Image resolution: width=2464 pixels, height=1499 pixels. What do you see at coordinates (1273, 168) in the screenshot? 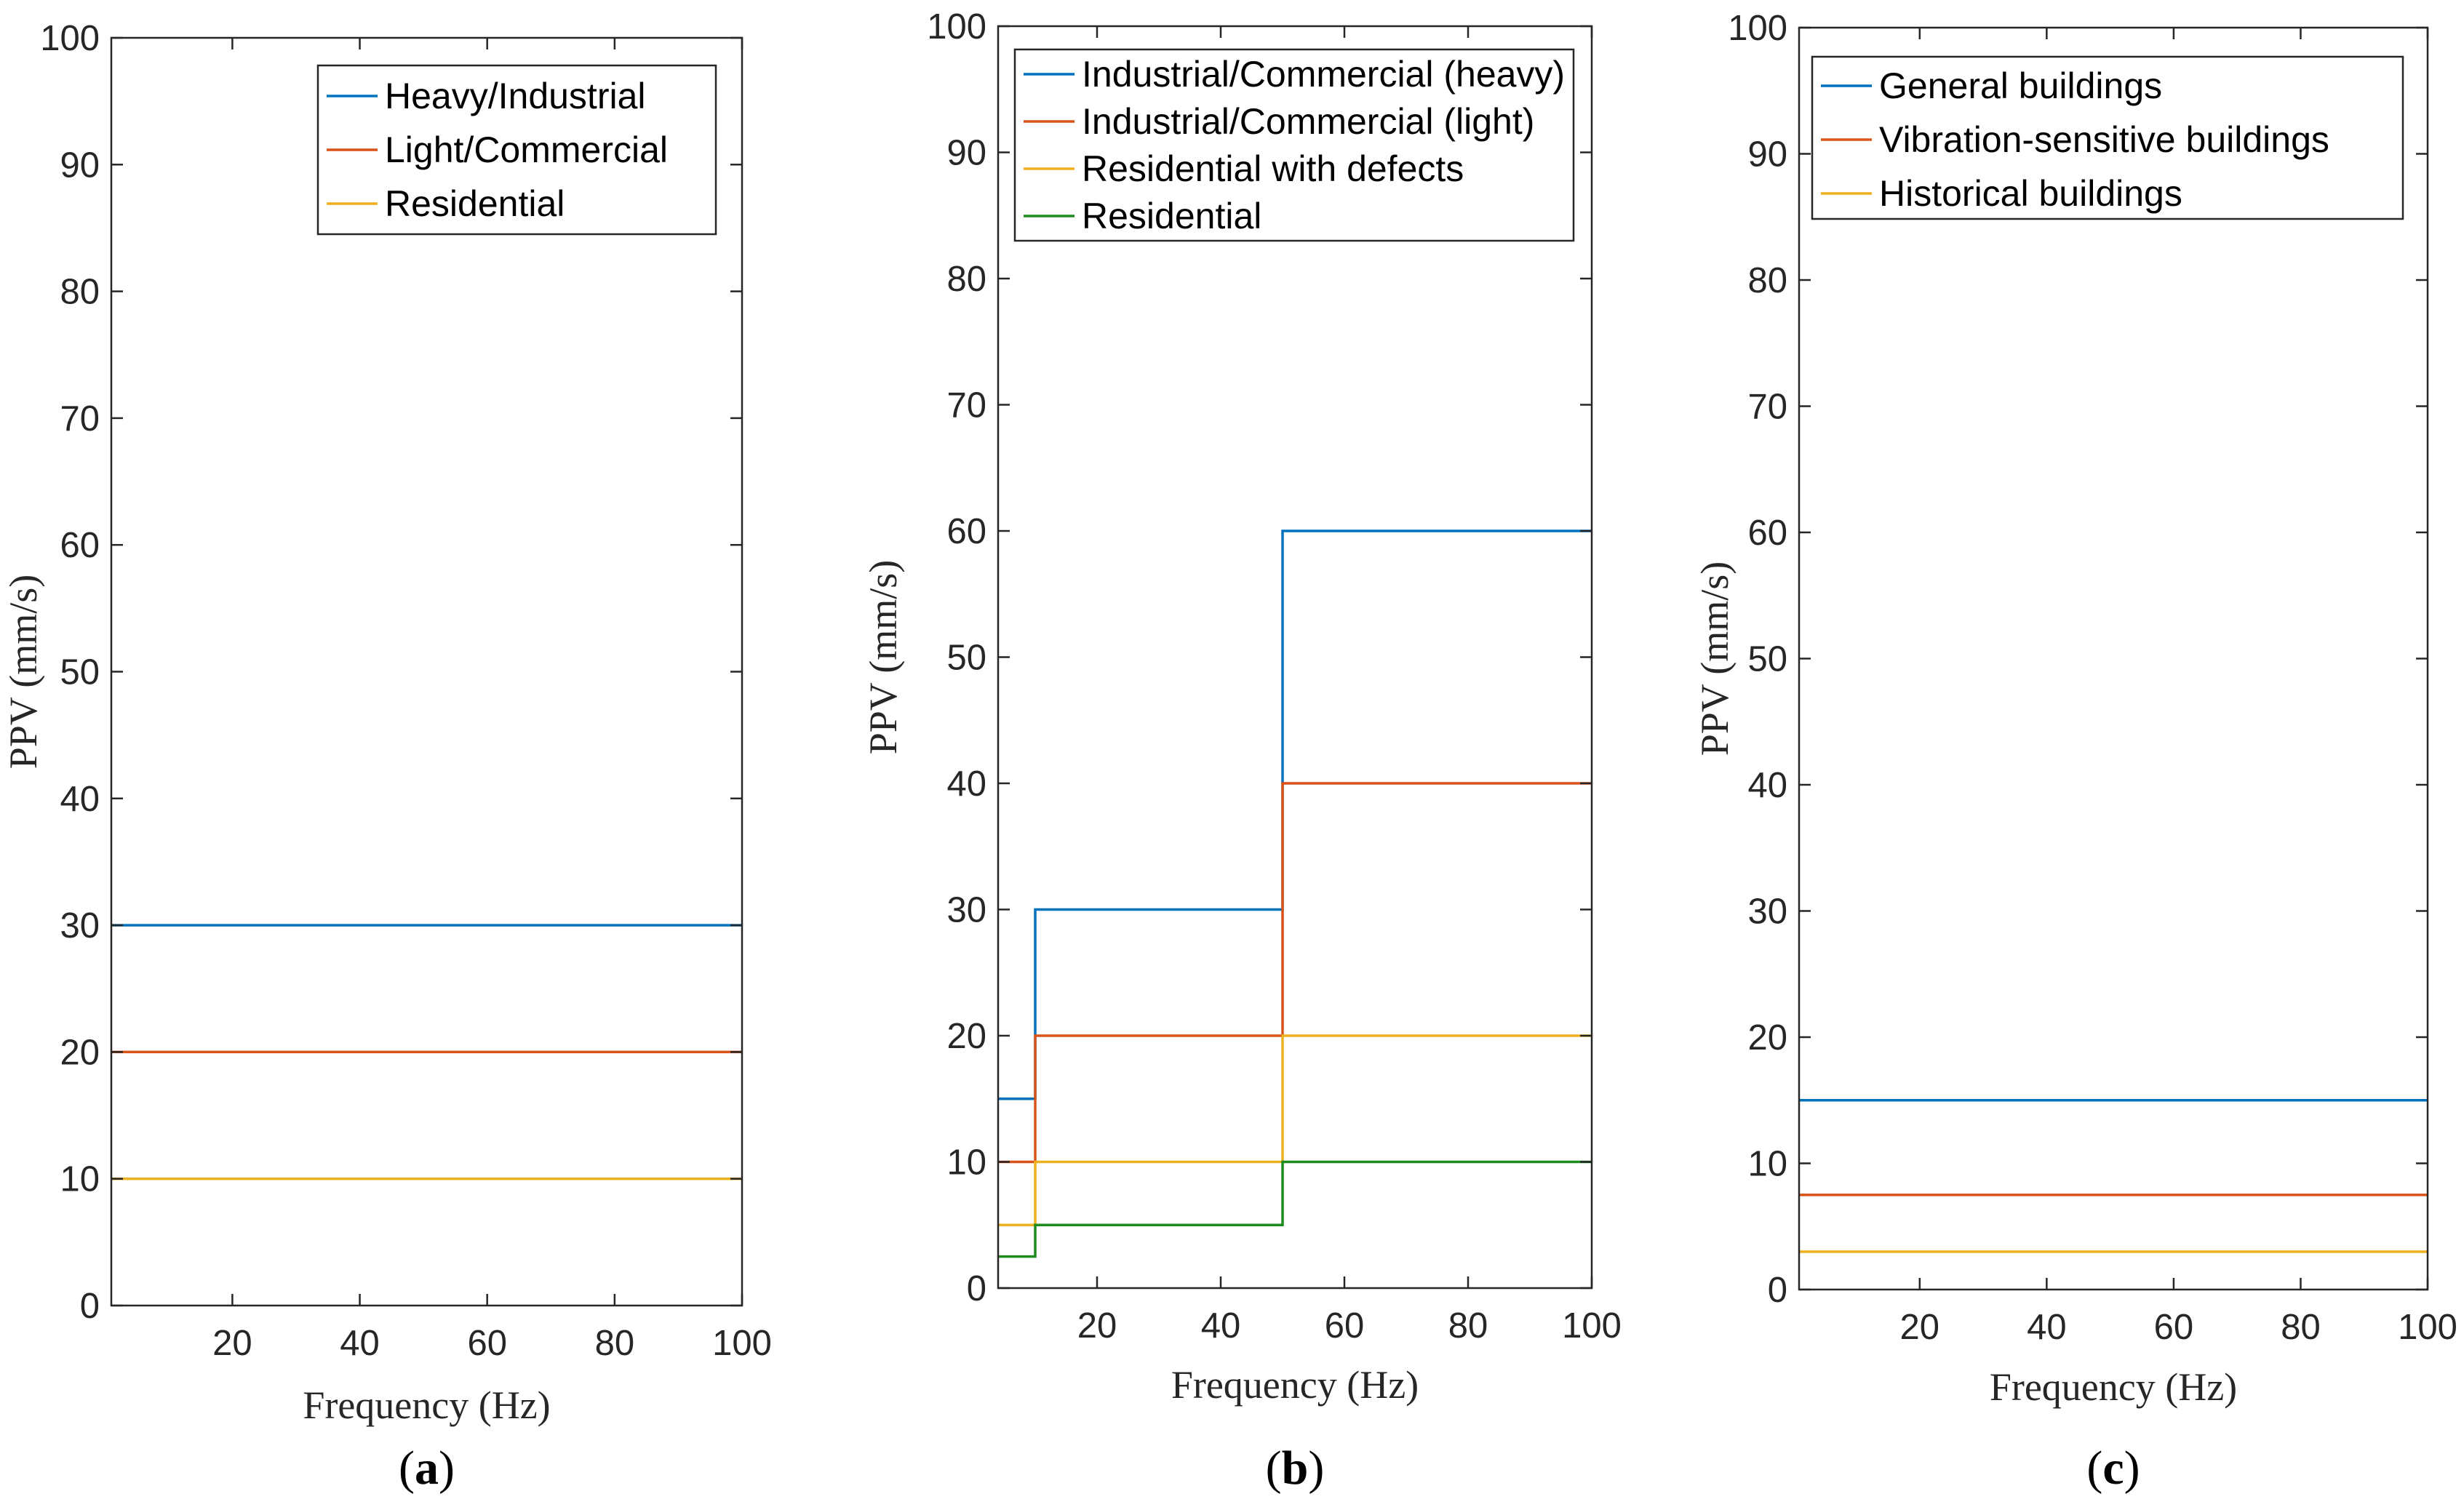
I see `legend-entry: Residential with defects` at bounding box center [1273, 168].